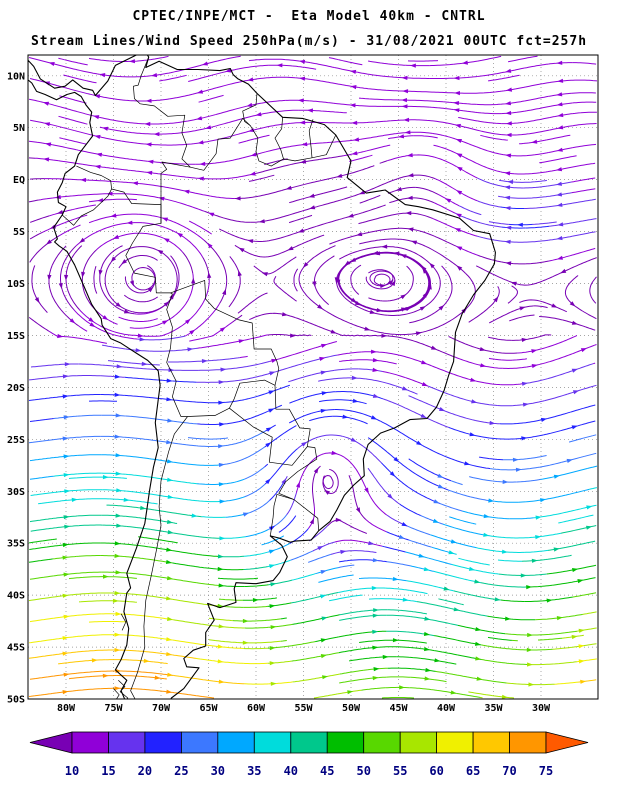 The width and height of the screenshot is (618, 800). Describe the element at coordinates (327, 771) in the screenshot. I see `colorbar-tick-label: 45` at that location.